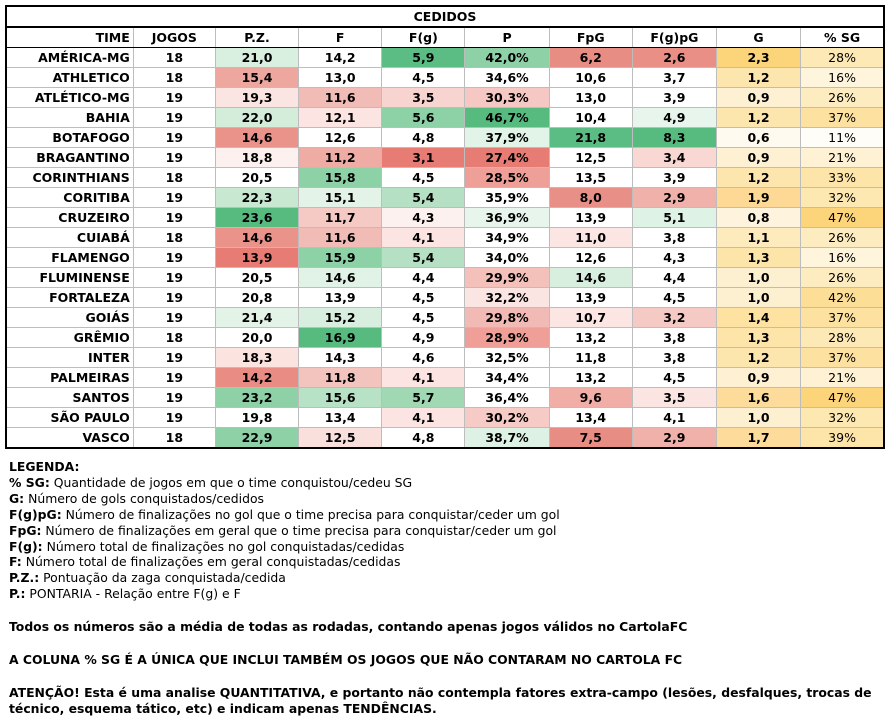 The width and height of the screenshot is (889, 718). Describe the element at coordinates (758, 77) in the screenshot. I see `cell-g: 1,2` at that location.